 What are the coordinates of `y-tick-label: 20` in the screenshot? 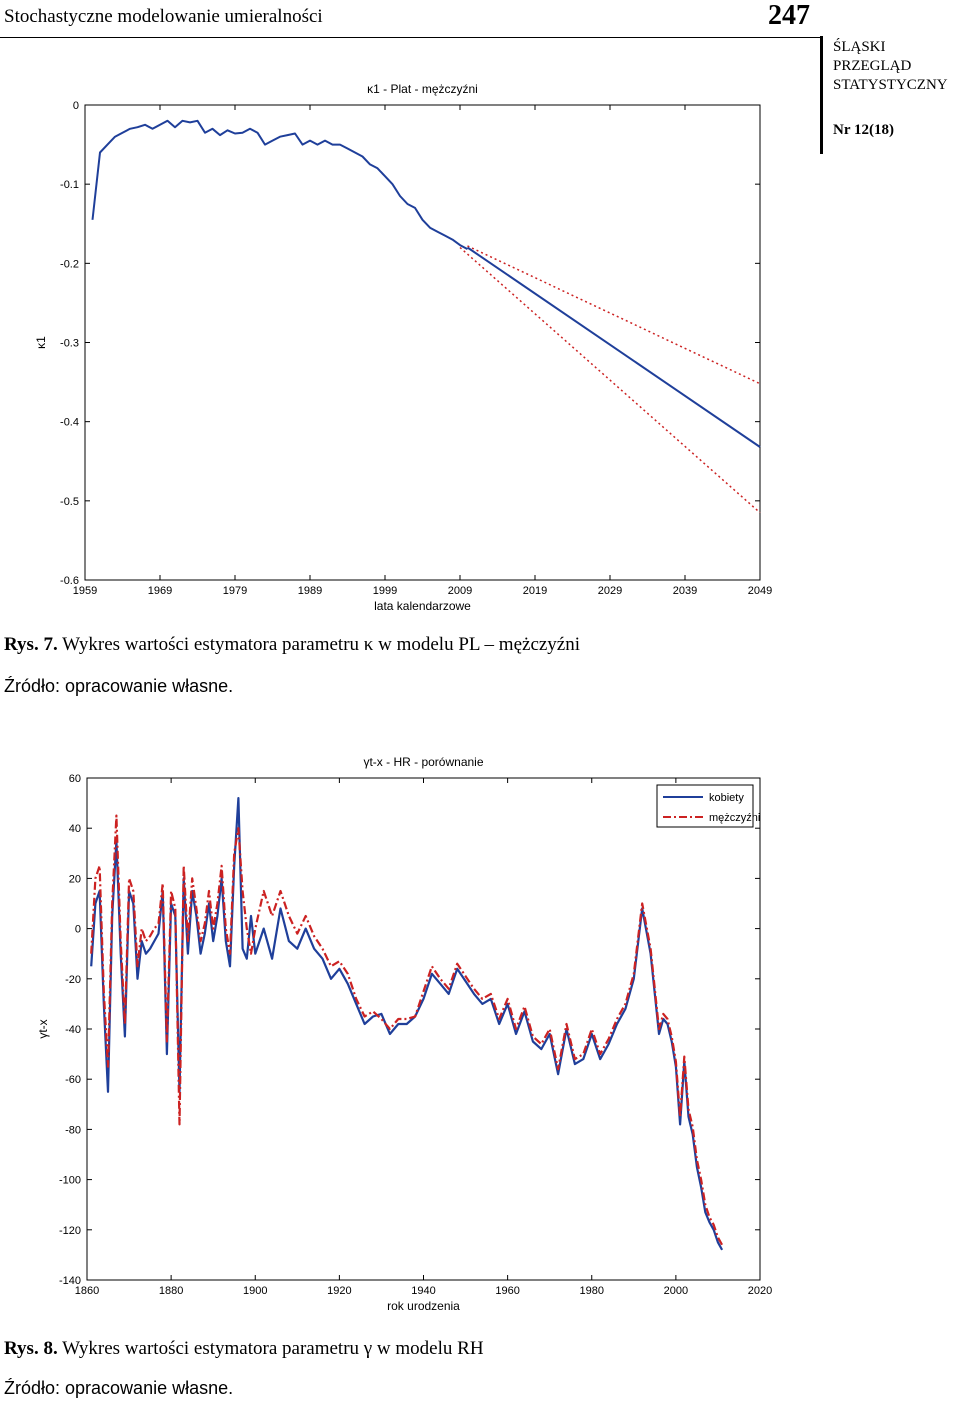 It's located at (75, 879).